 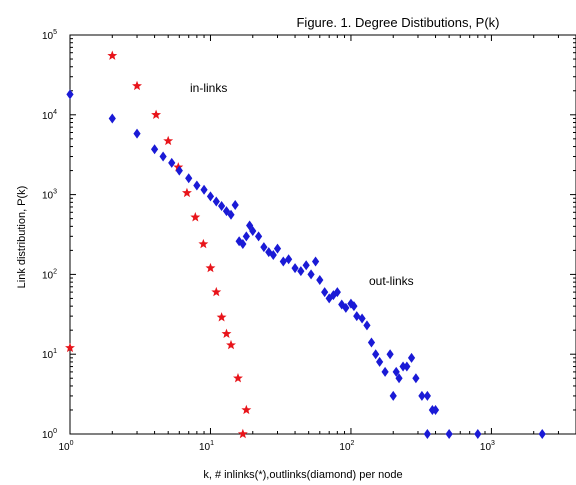 What do you see at coordinates (206, 446) in the screenshot?
I see `x-tick-label: 10¹` at bounding box center [206, 446].